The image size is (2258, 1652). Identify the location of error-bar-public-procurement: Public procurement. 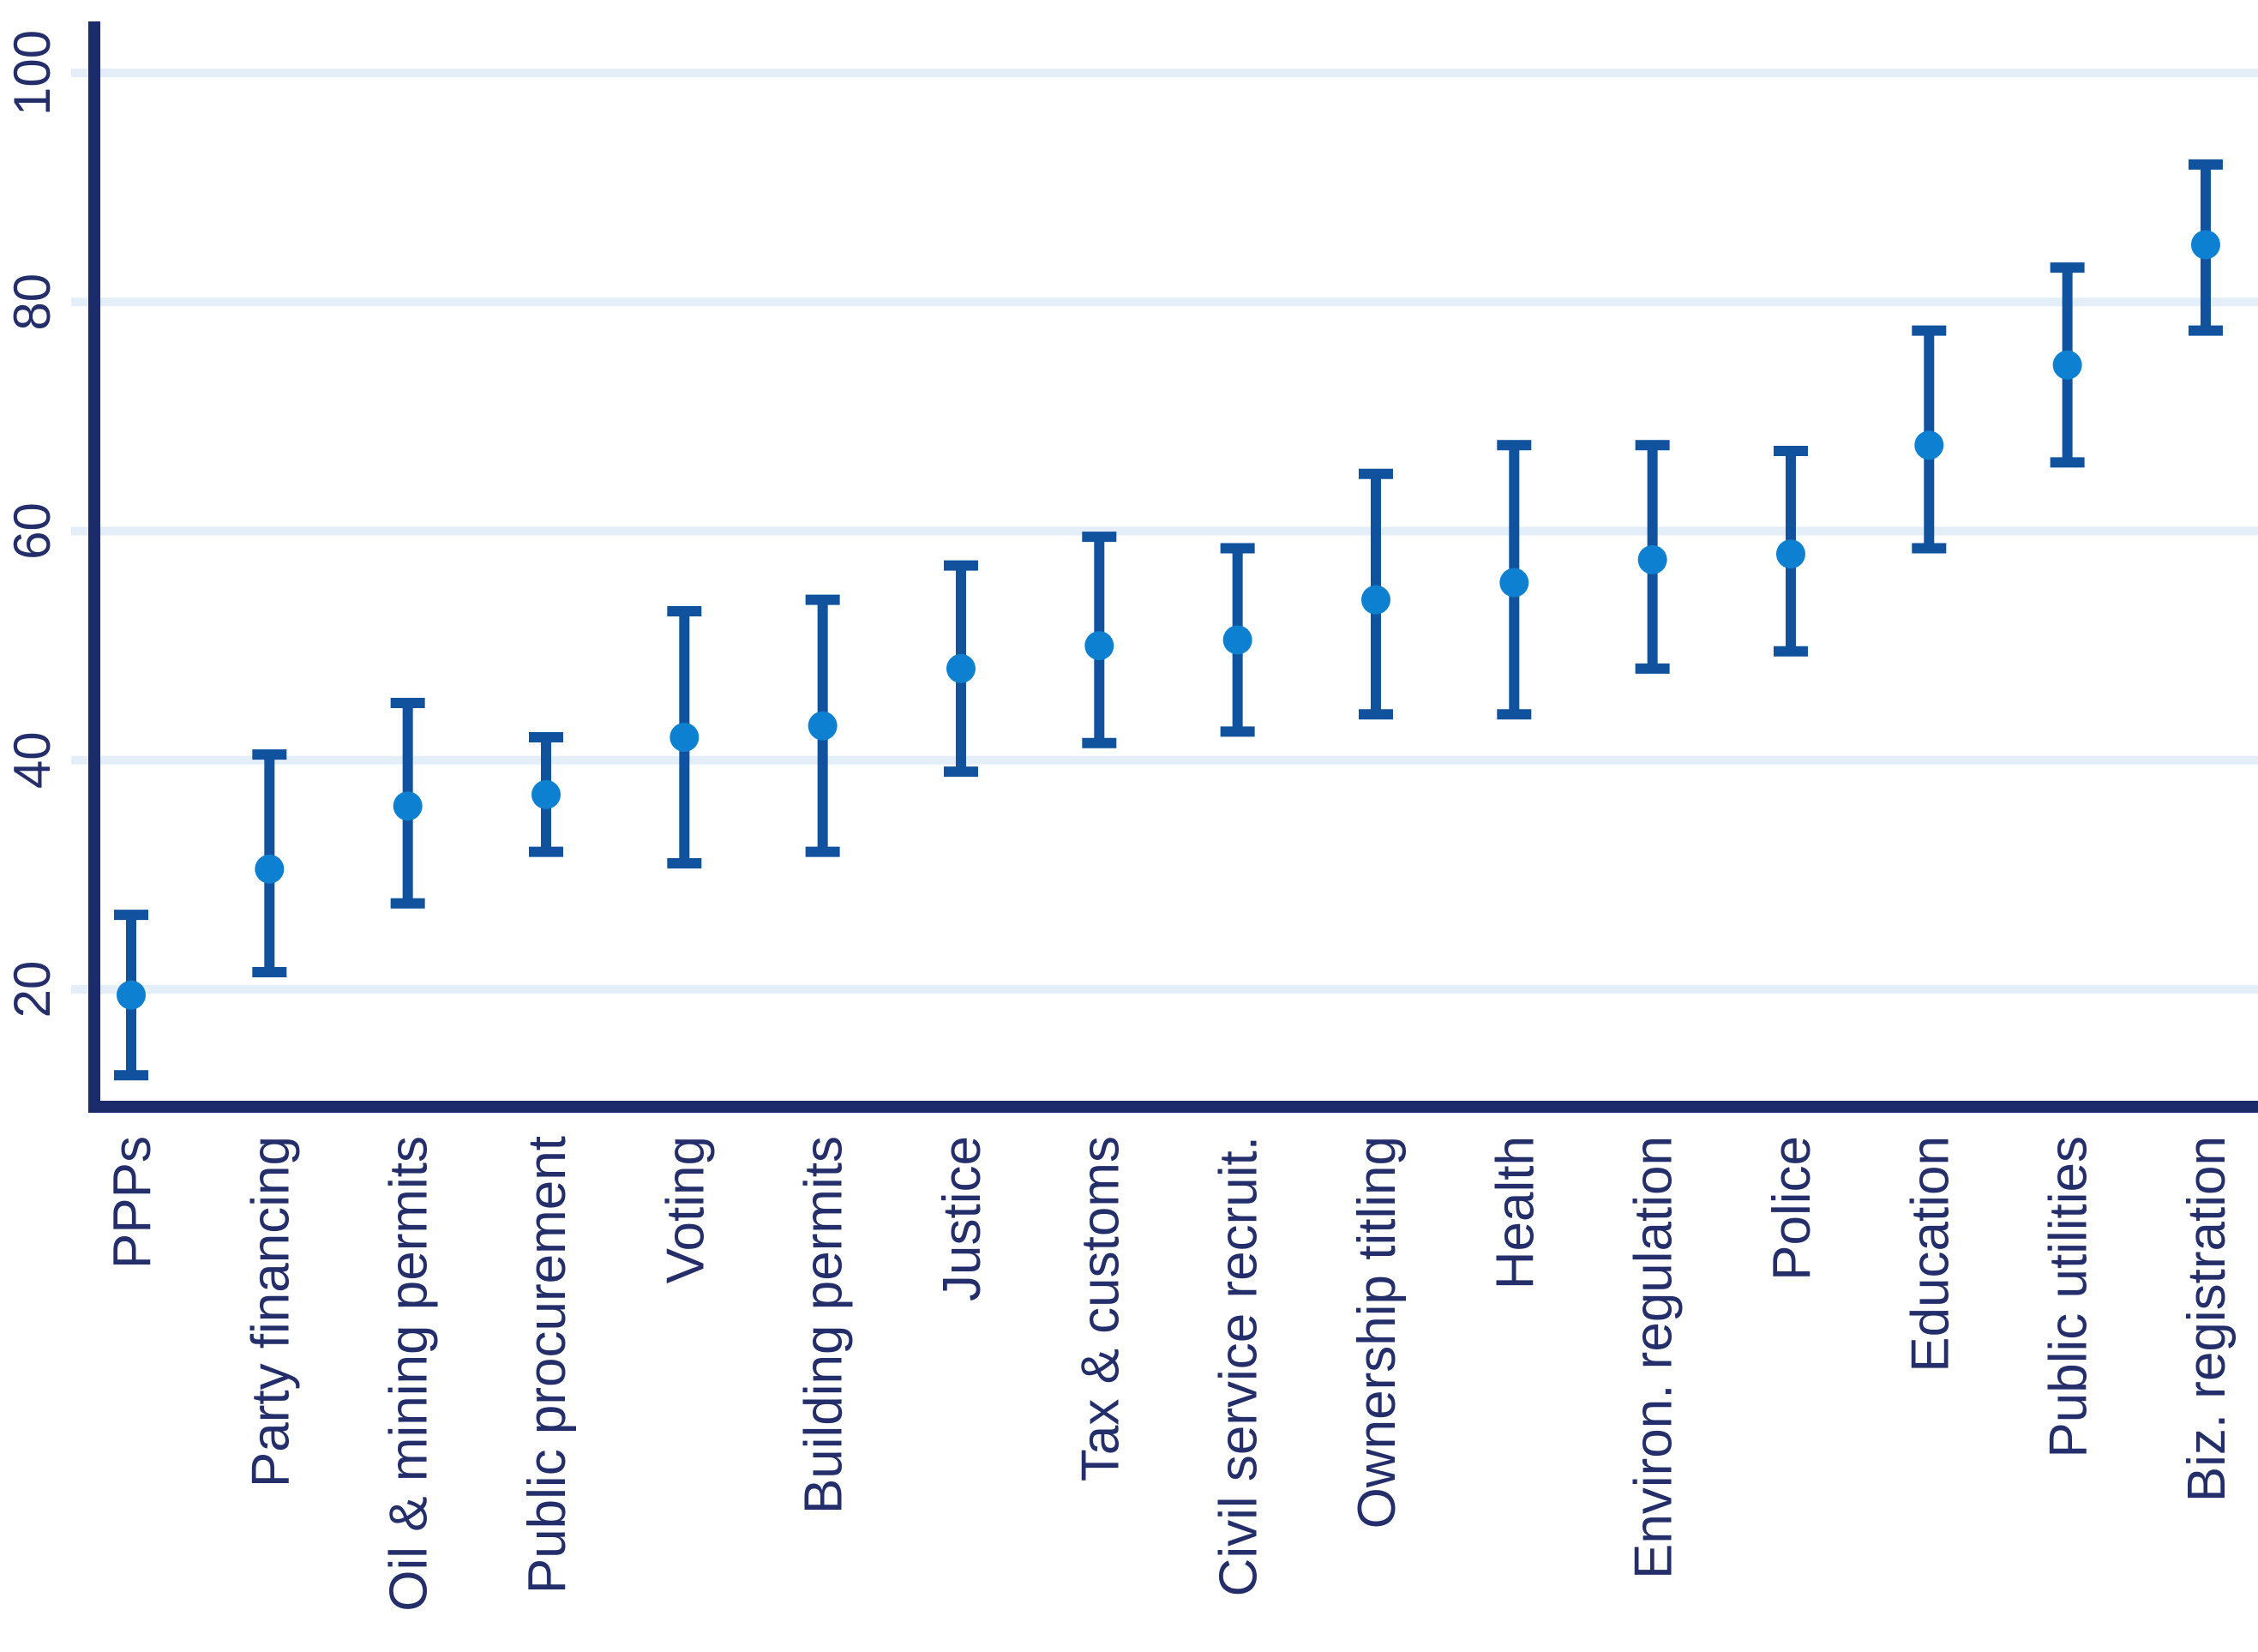
(547, 1163).